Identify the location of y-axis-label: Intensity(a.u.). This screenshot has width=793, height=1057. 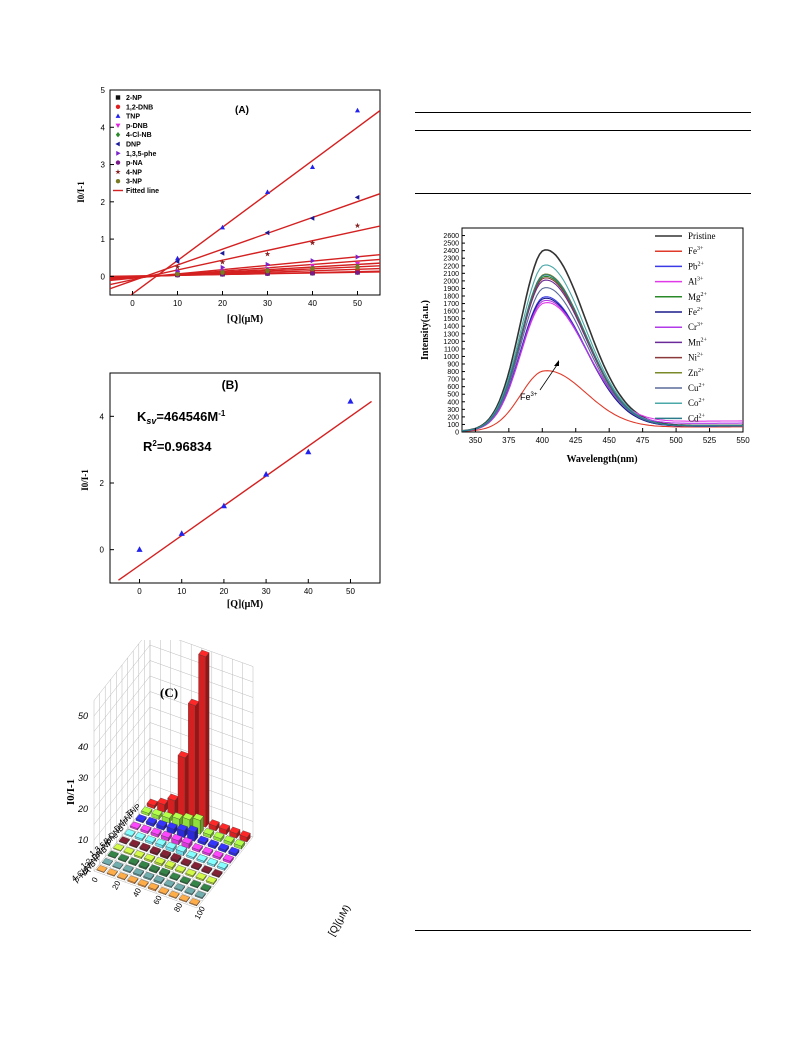
(425, 330).